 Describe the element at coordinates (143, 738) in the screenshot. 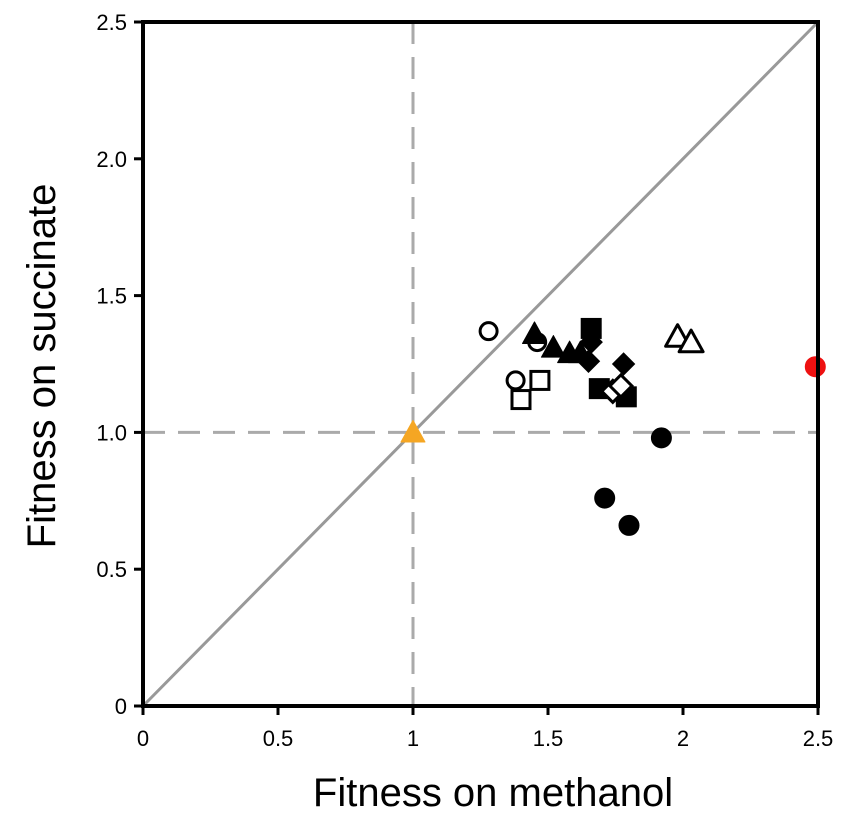

I see `x-tick-label: 0` at that location.